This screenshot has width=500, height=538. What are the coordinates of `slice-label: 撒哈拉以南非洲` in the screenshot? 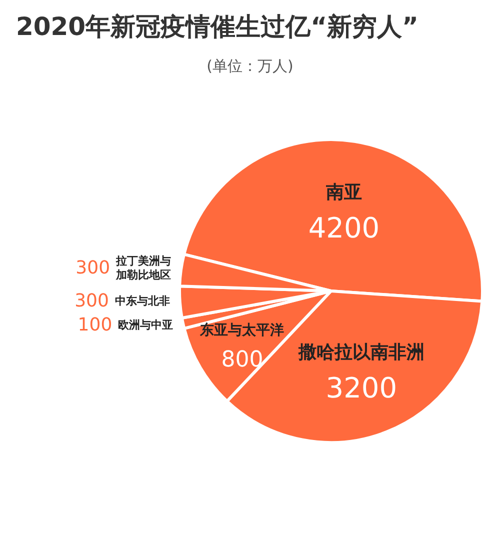 It's located at (360, 352).